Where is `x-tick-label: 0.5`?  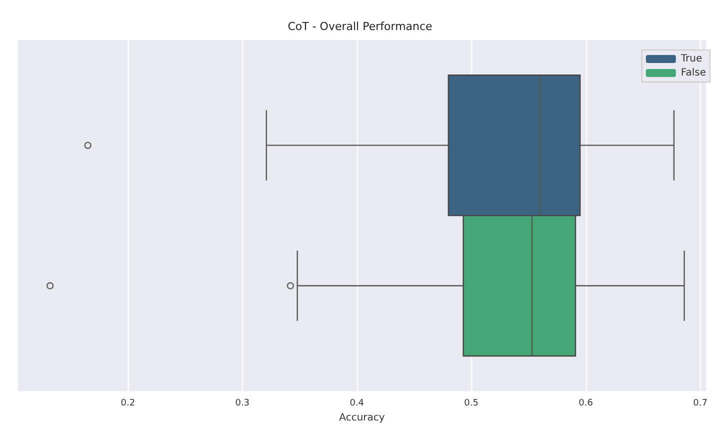 x-tick-label: 0.5 is located at coordinates (471, 403).